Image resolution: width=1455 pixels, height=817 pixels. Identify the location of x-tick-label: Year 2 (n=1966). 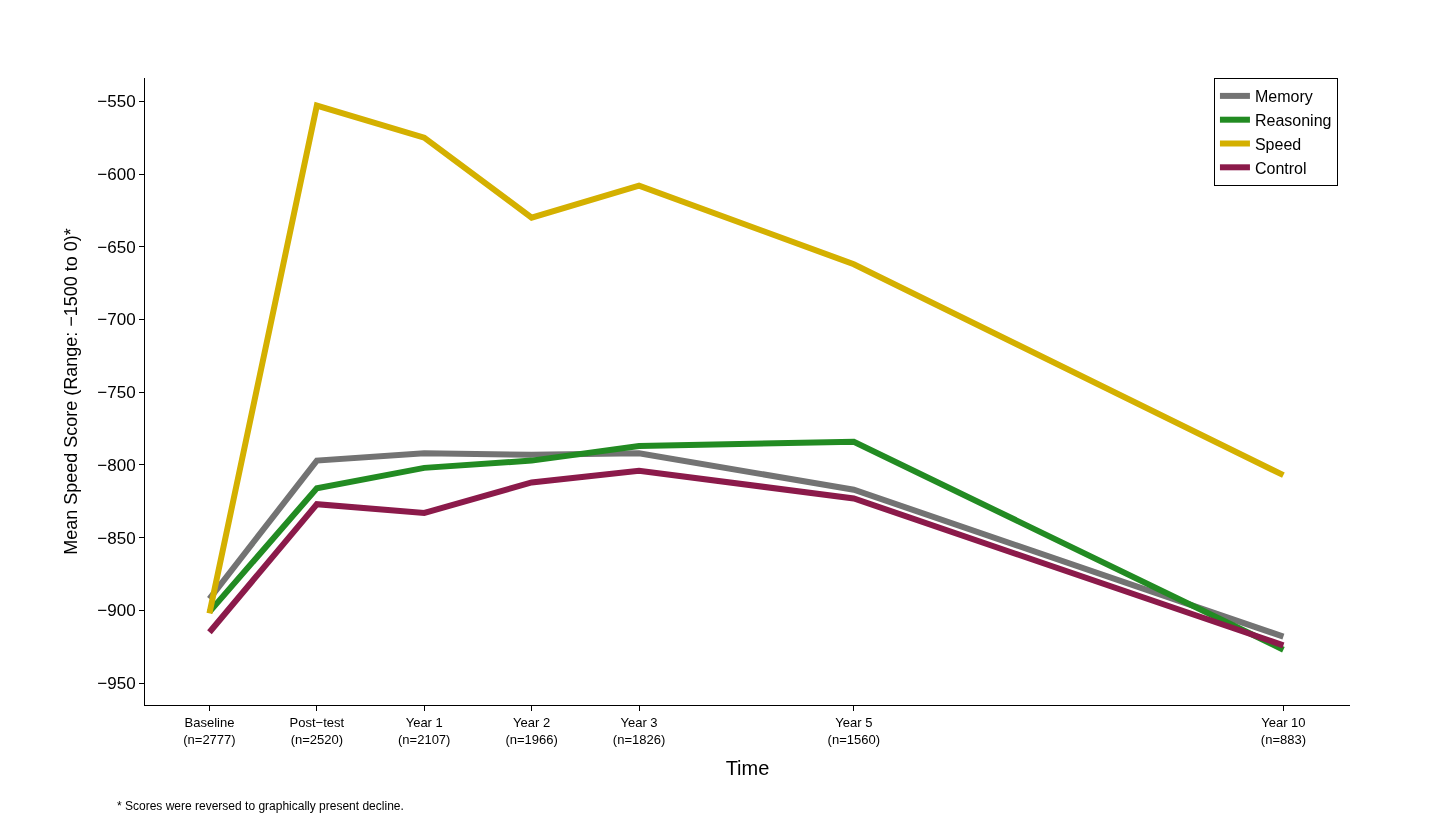
(531, 730).